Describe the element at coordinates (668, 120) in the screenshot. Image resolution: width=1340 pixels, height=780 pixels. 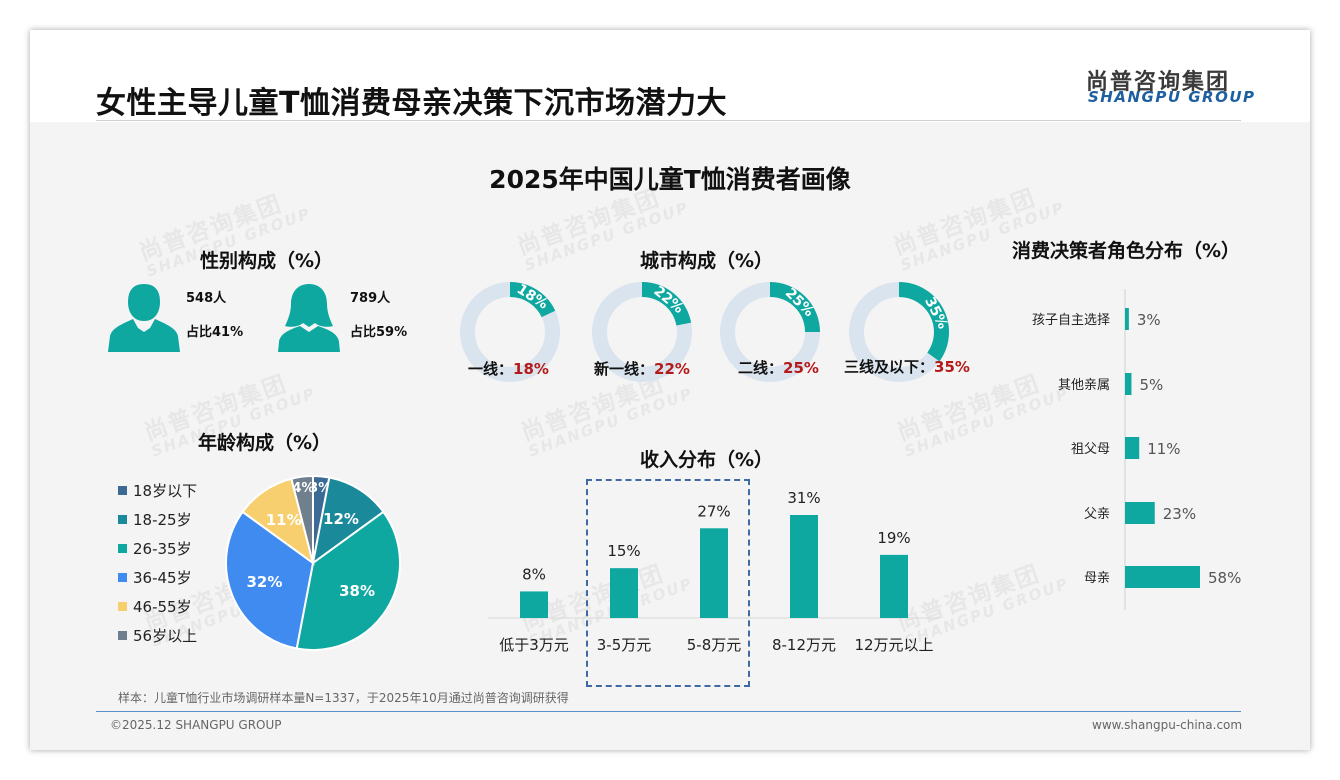
I see `header-divider` at that location.